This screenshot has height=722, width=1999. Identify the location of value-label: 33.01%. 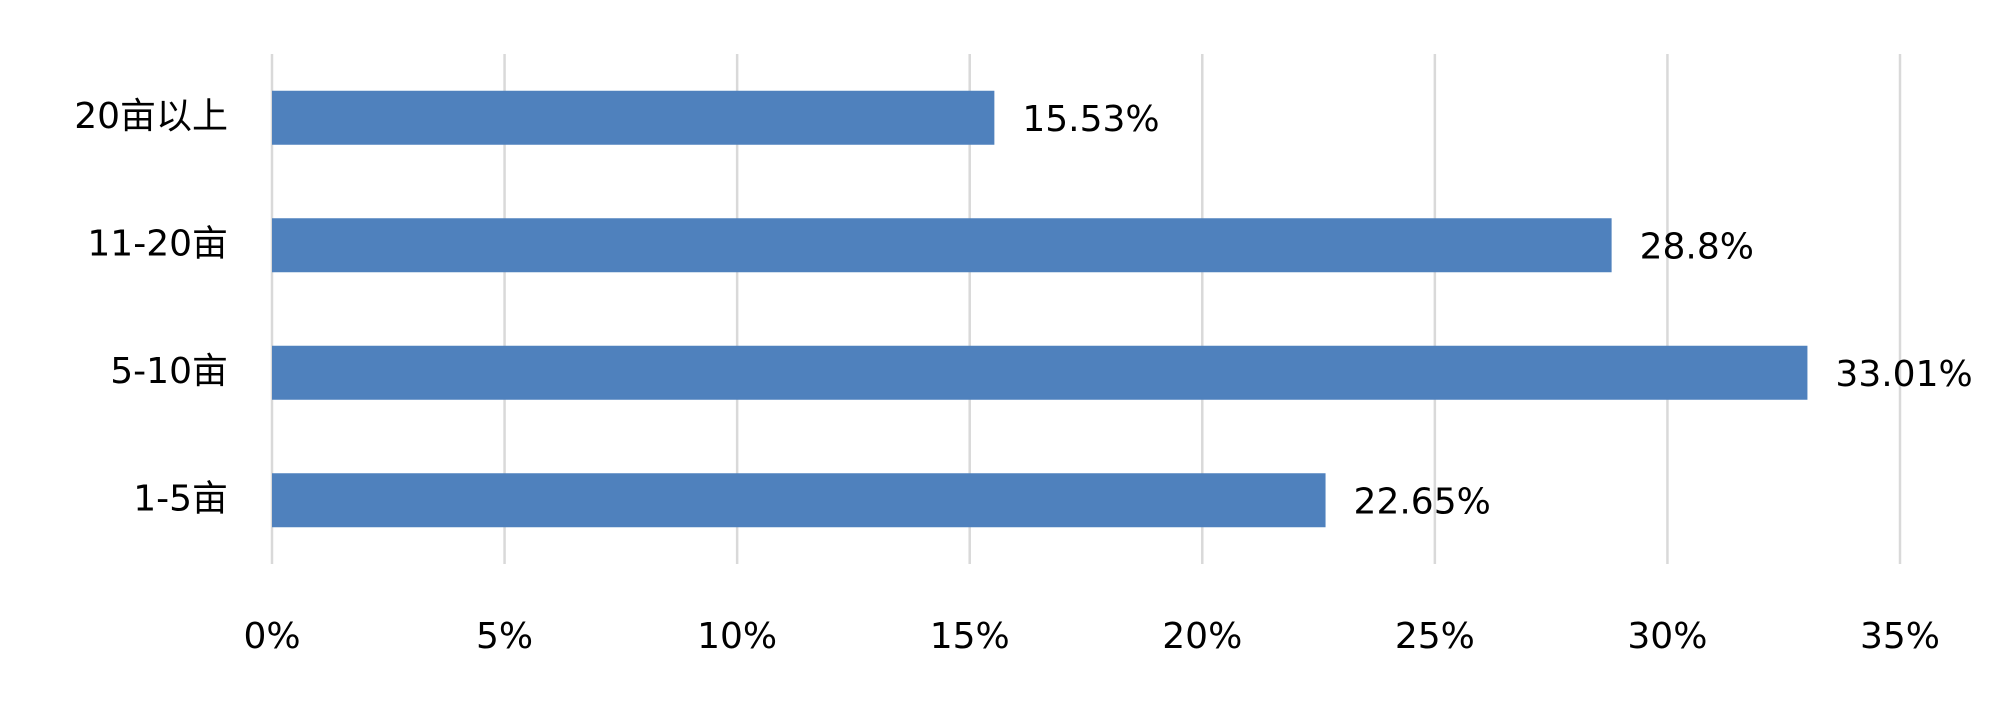
(1903, 374).